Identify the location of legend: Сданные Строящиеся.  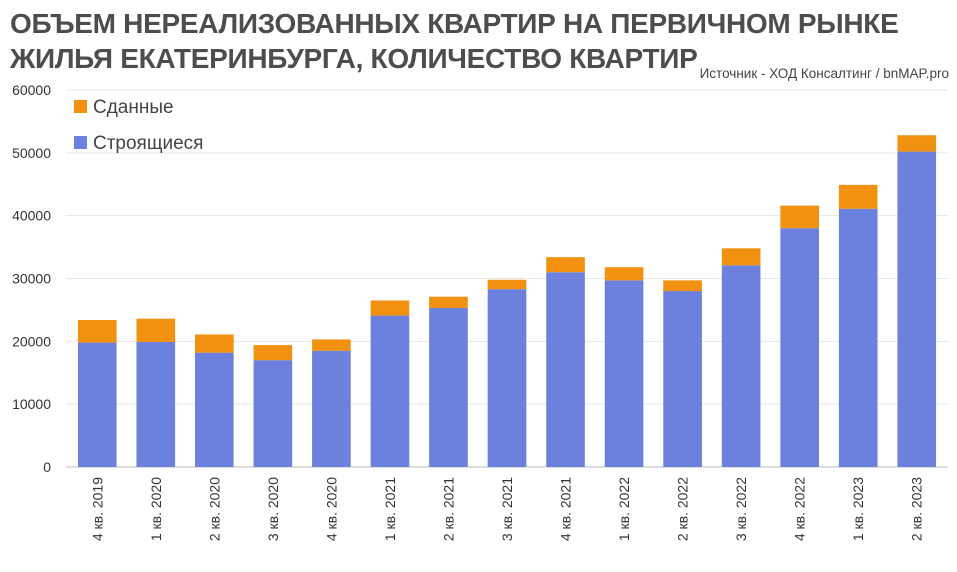
(138, 125).